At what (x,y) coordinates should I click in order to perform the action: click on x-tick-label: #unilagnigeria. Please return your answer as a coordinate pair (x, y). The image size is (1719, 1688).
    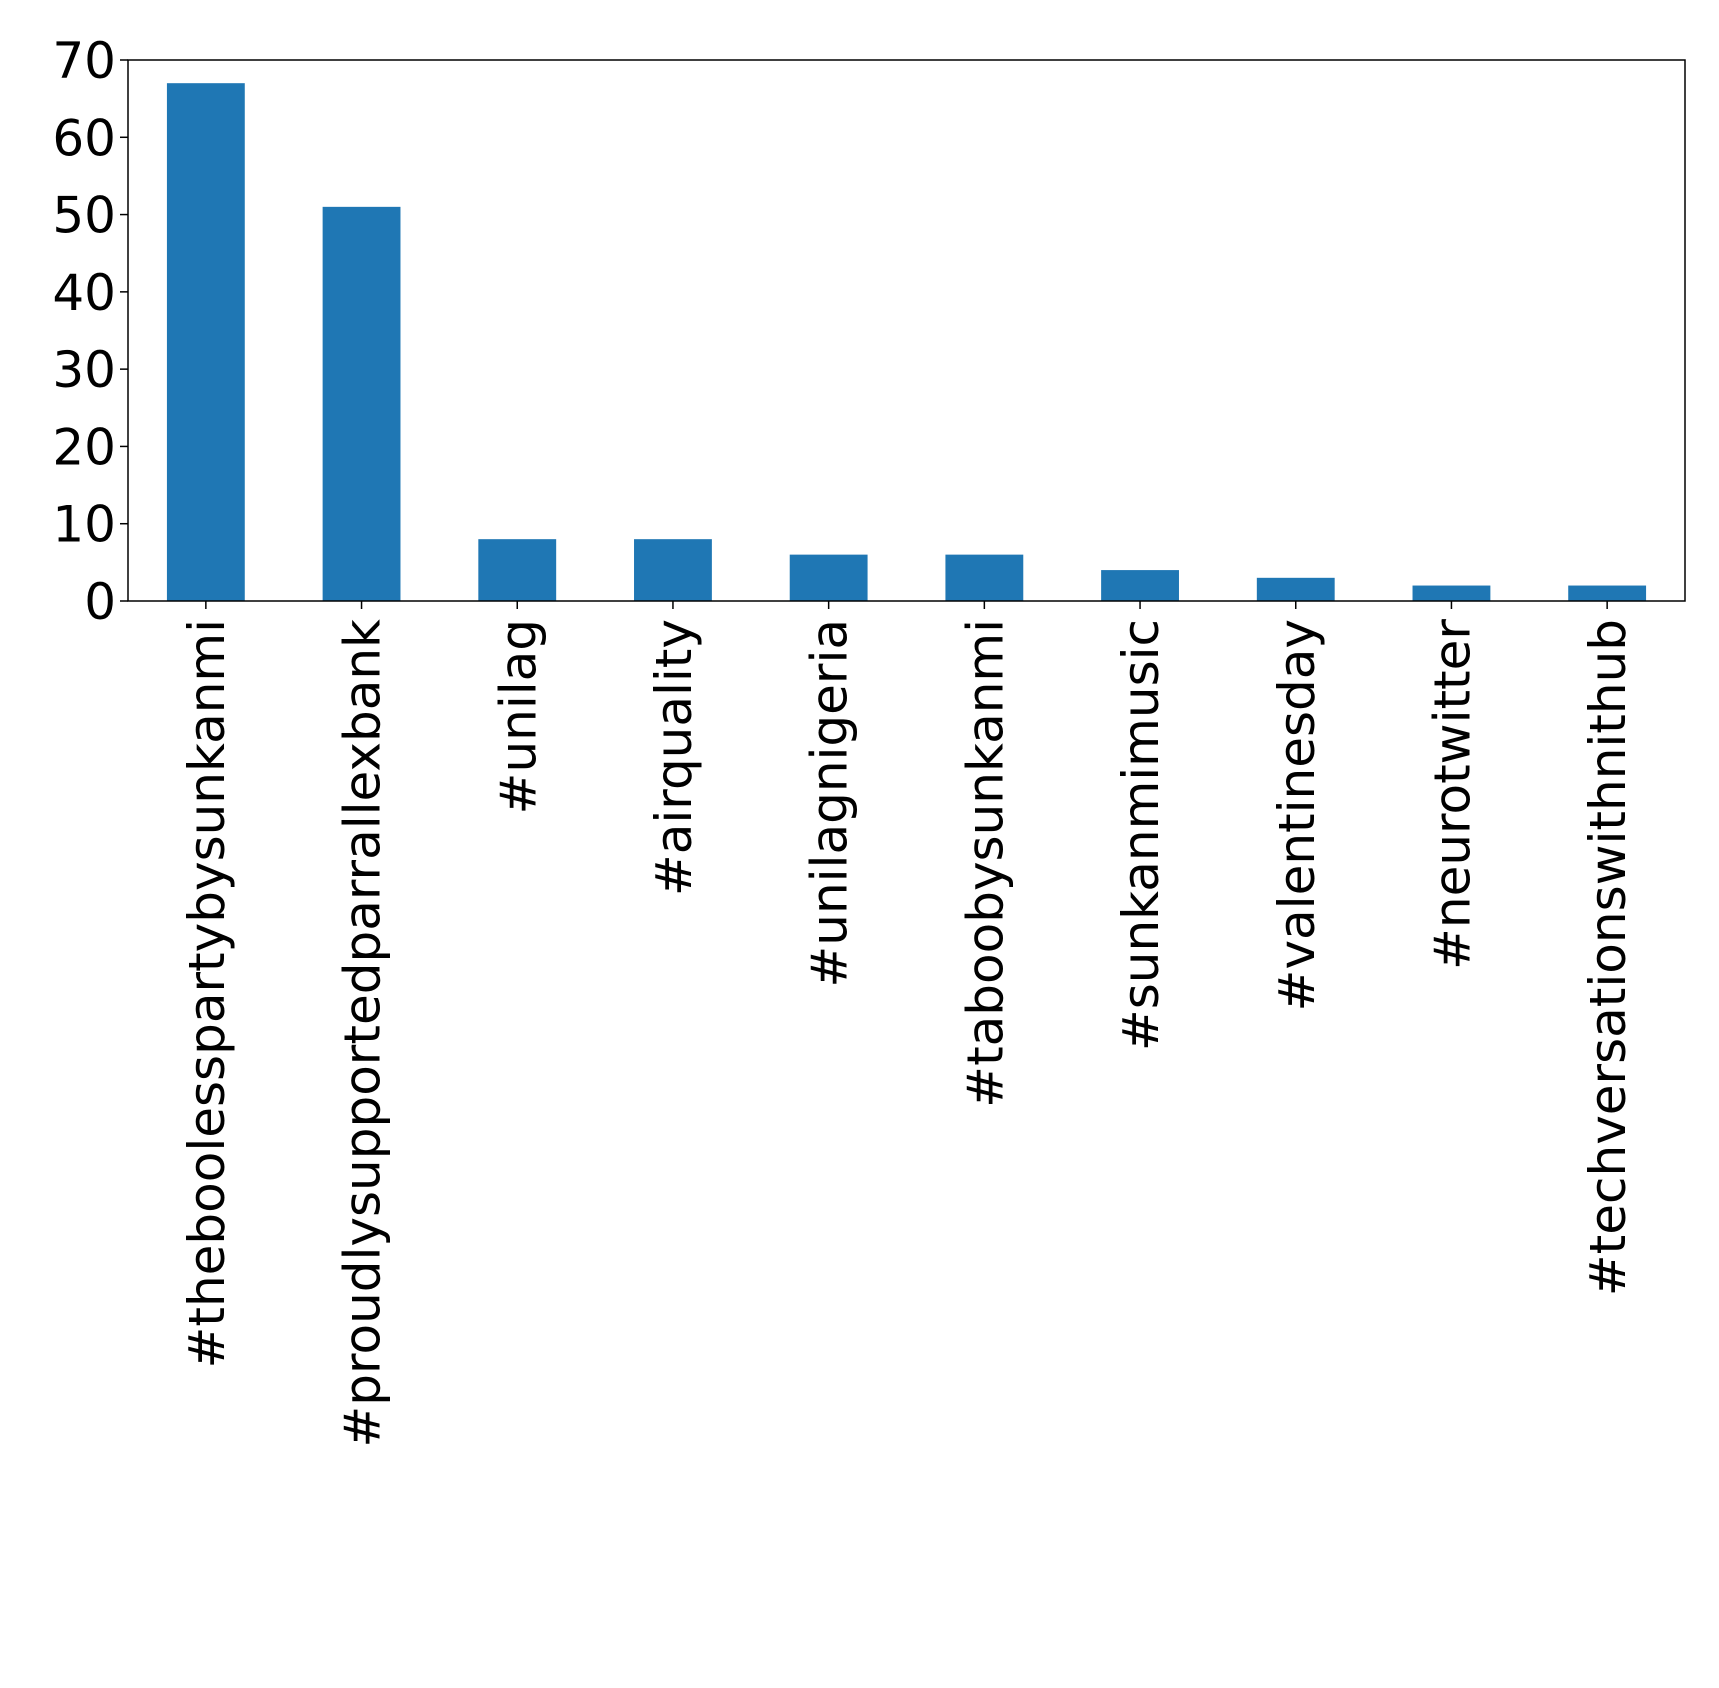
    Looking at the image, I should click on (830, 803).